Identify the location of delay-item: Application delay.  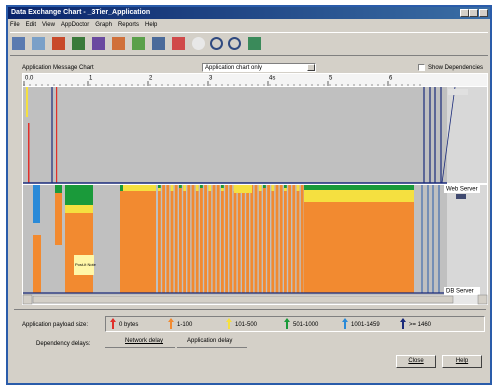
(212, 341).